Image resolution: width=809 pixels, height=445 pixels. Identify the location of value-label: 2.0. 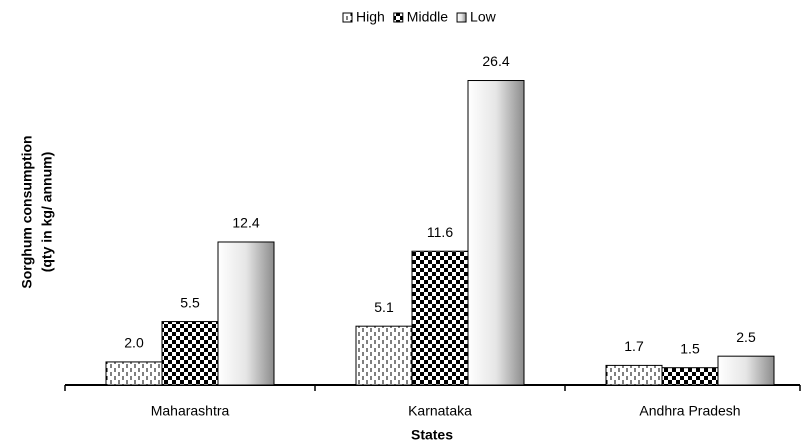
(134, 343).